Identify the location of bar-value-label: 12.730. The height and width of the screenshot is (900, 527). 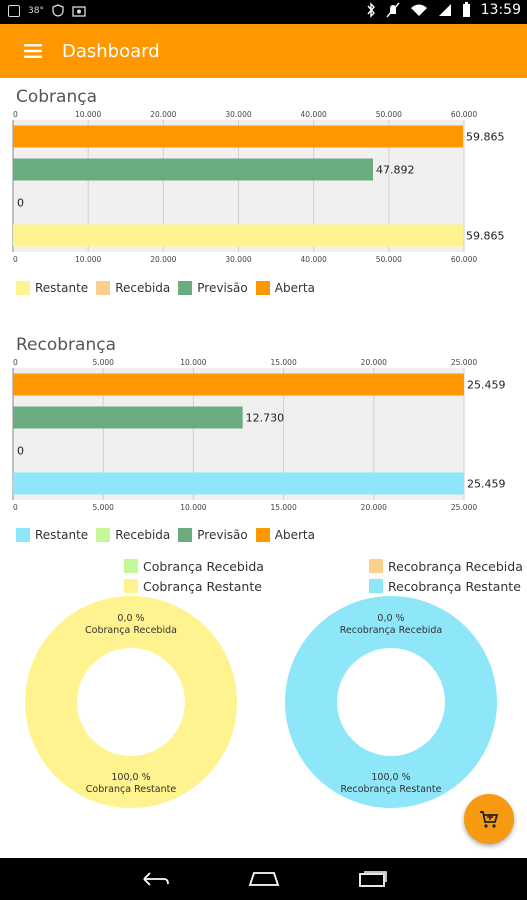
(265, 418).